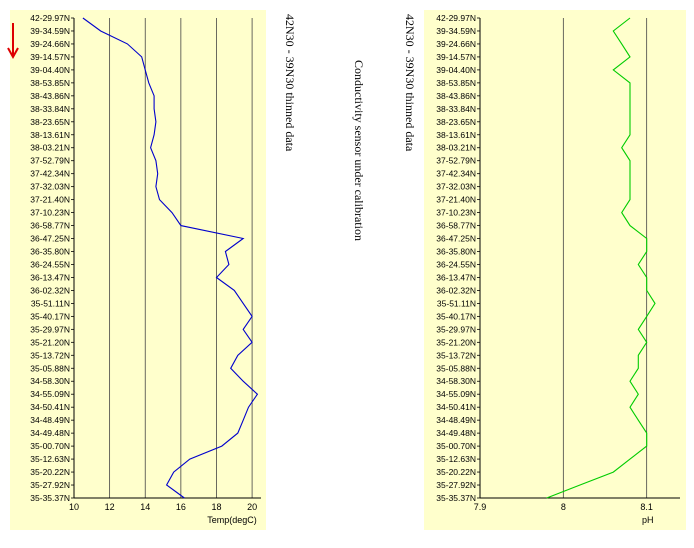 This screenshot has height=548, width=694. I want to click on temp-y-tick-label: 39-04.40N, so click(50, 70).